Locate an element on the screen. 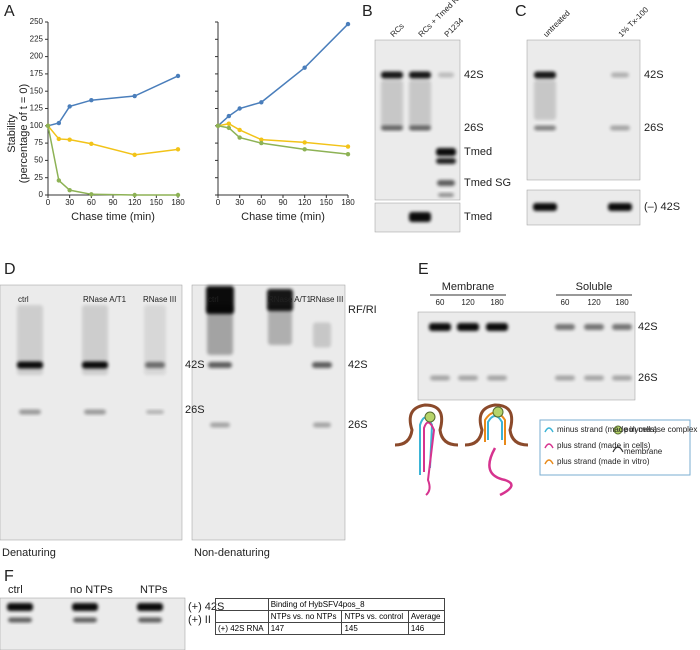 The height and width of the screenshot is (650, 700). band-label: RF/RI is located at coordinates (362, 310).